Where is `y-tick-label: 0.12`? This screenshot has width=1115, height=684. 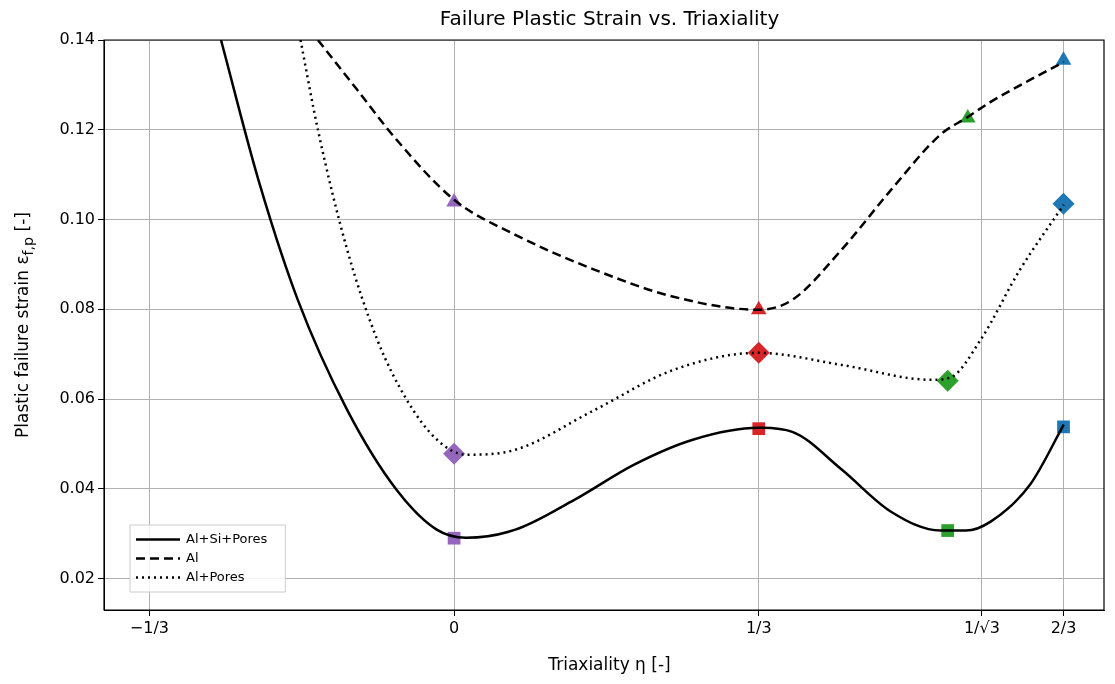
y-tick-label: 0.12 is located at coordinates (77, 128).